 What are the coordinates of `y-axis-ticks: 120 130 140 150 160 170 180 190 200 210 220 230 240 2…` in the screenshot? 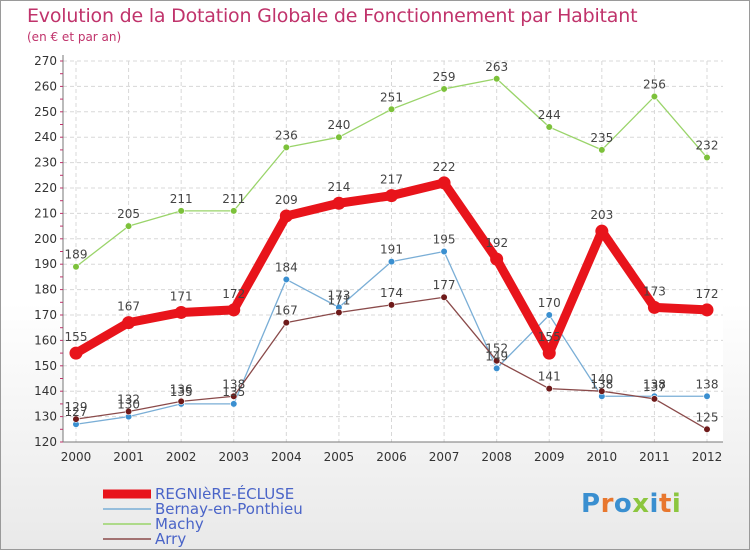 It's located at (45, 251).